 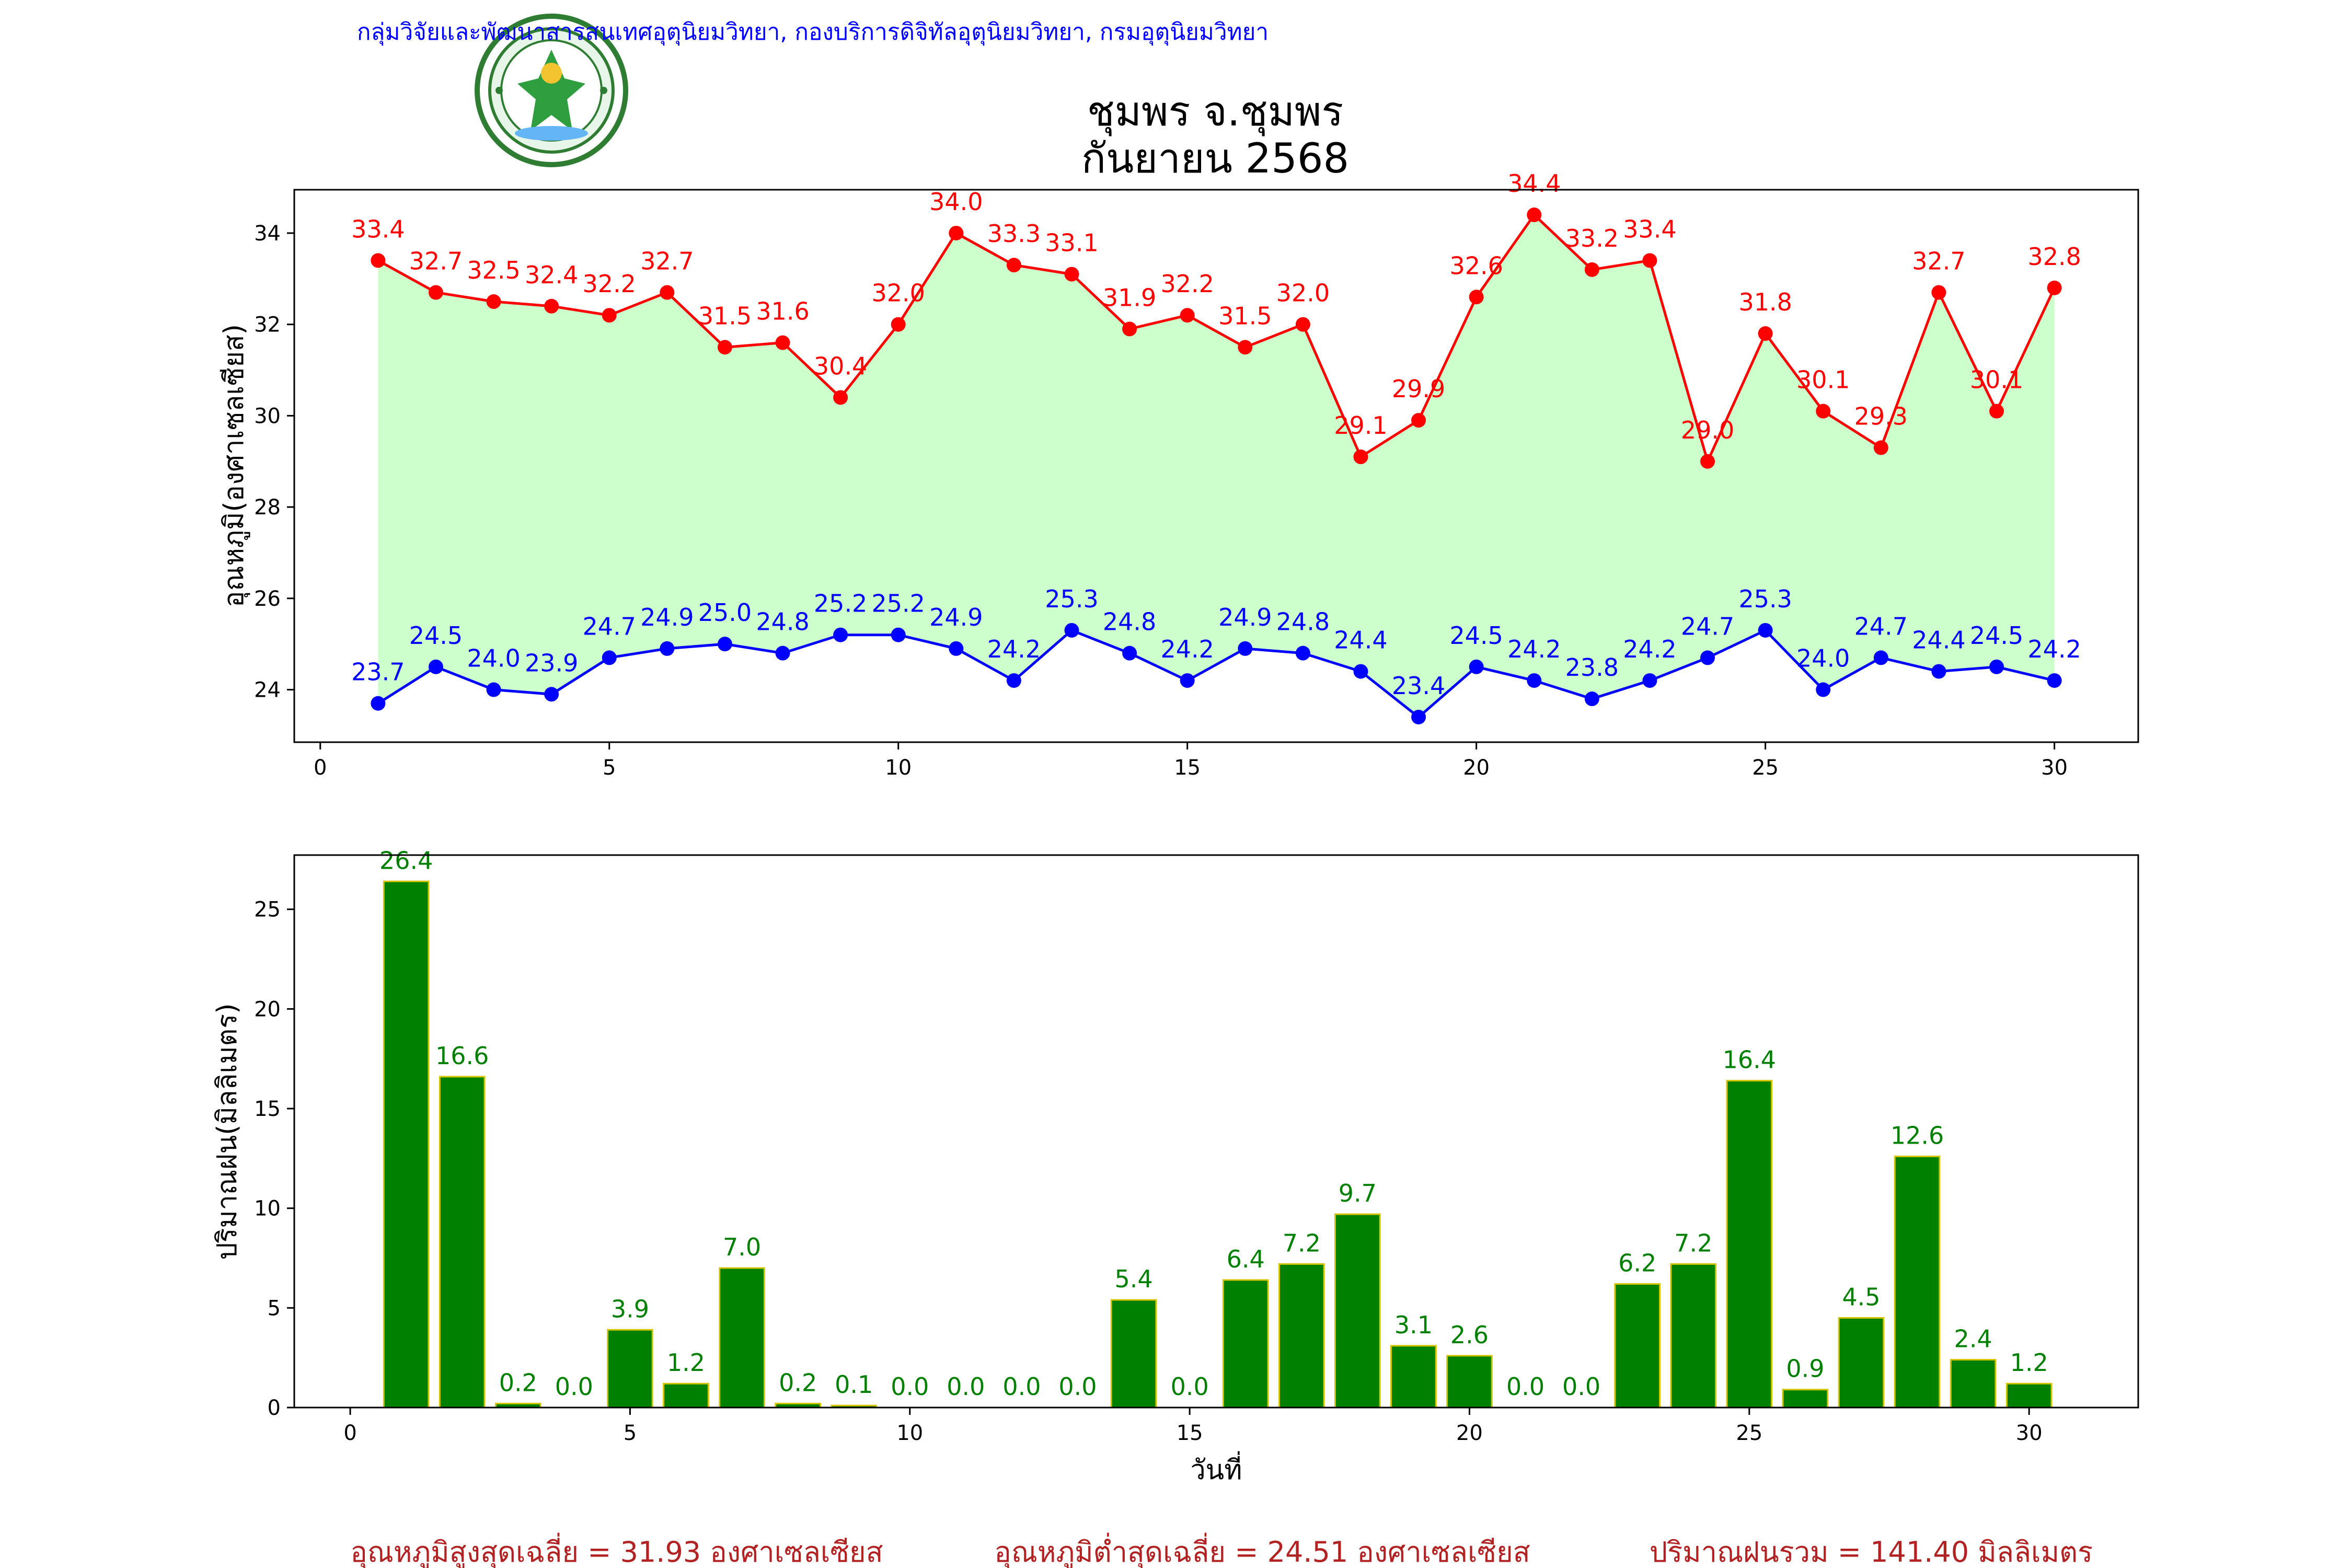 What do you see at coordinates (782, 311) in the screenshot?
I see `max-temp-value-label: 31.6` at bounding box center [782, 311].